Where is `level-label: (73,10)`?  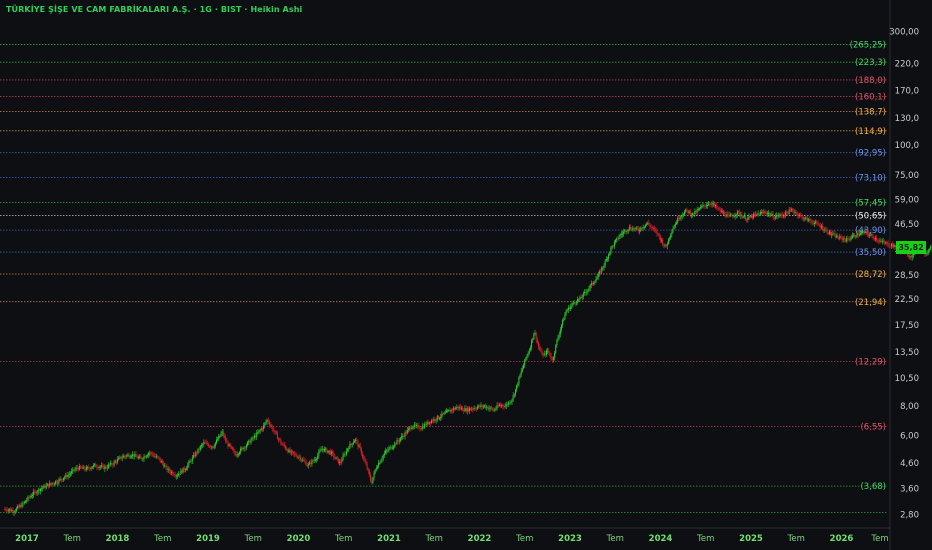
level-label: (73,10) is located at coordinates (870, 179).